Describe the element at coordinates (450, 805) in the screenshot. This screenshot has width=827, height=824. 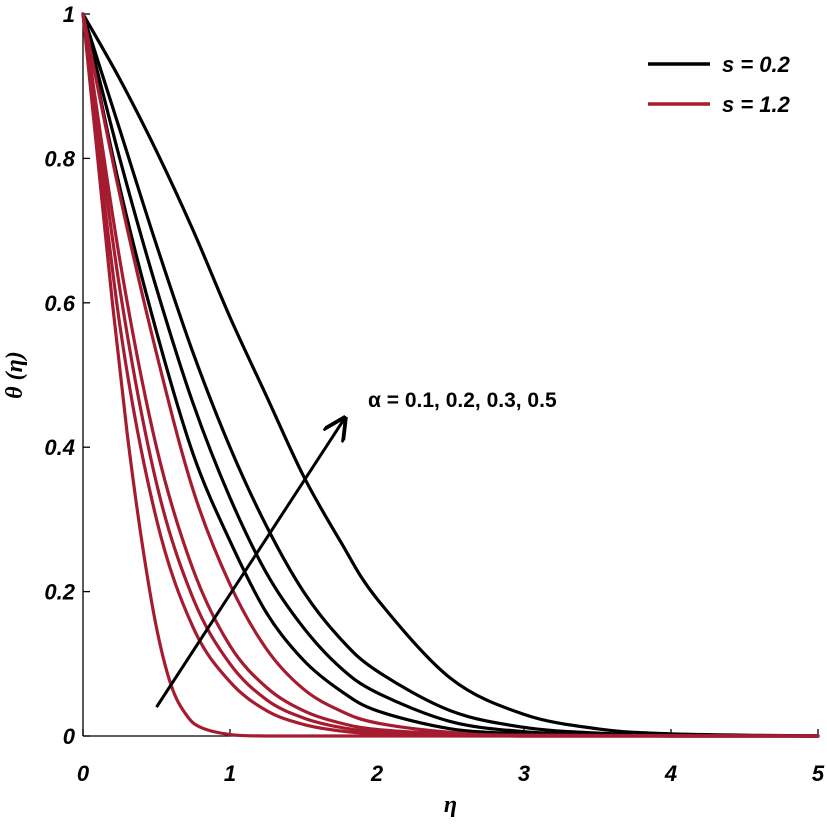
I see `x-axis-label: η` at that location.